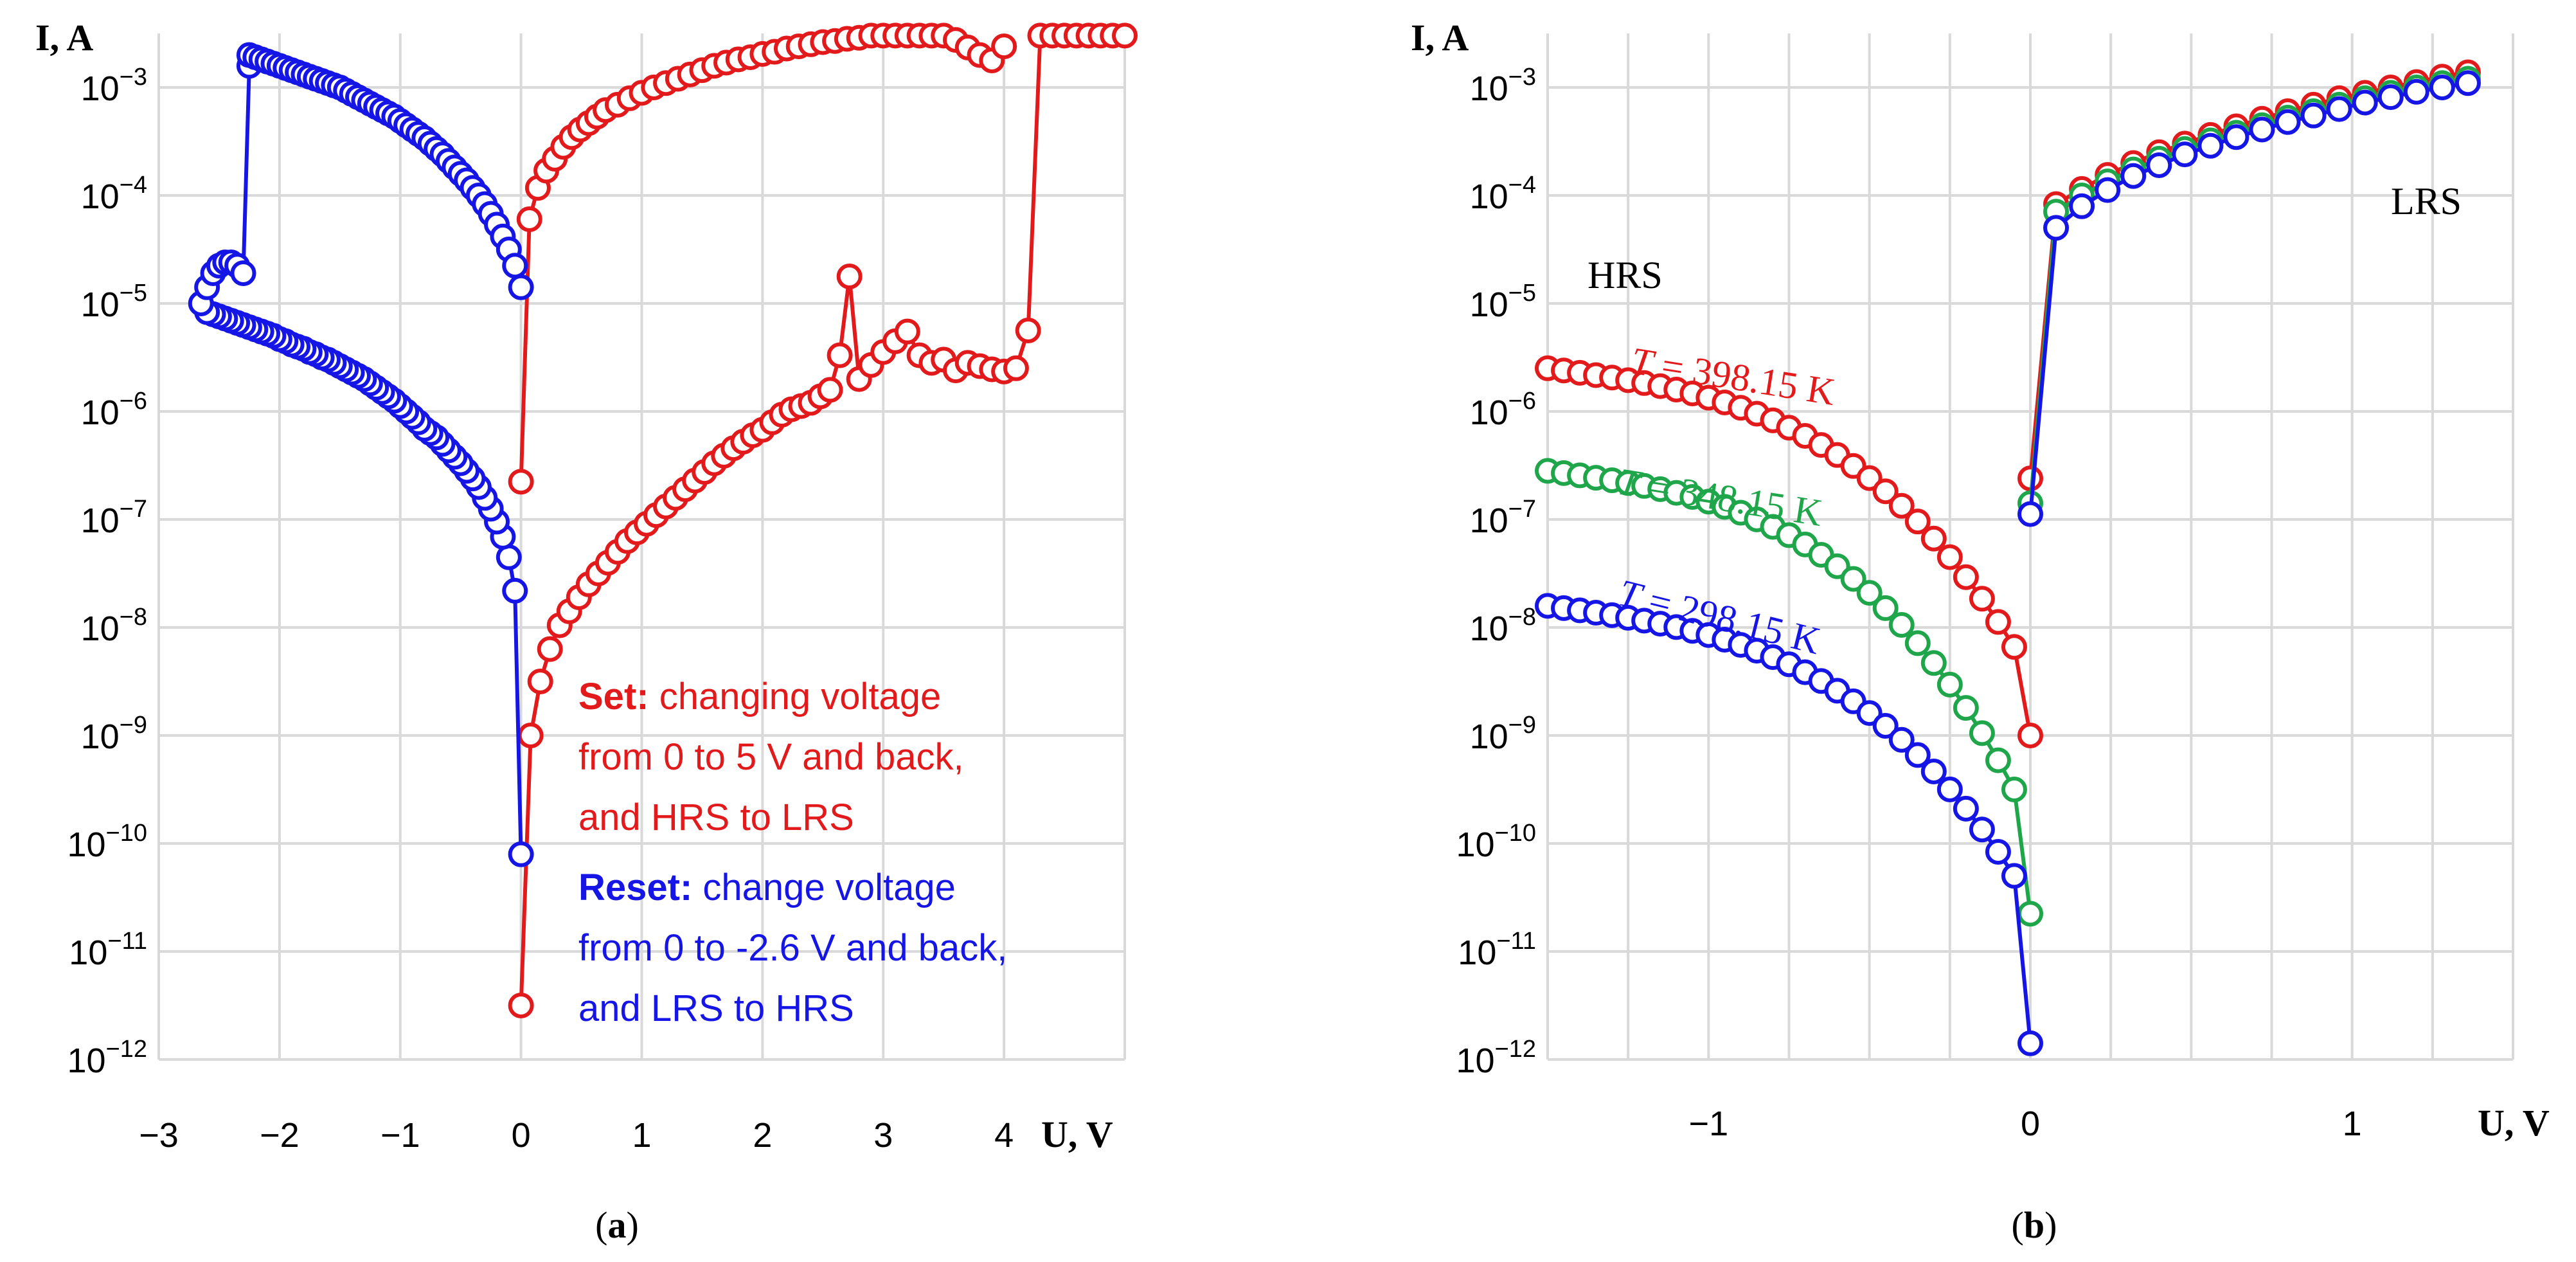 The width and height of the screenshot is (2576, 1262). I want to click on b-x-tick-label: 0, so click(2030, 1123).